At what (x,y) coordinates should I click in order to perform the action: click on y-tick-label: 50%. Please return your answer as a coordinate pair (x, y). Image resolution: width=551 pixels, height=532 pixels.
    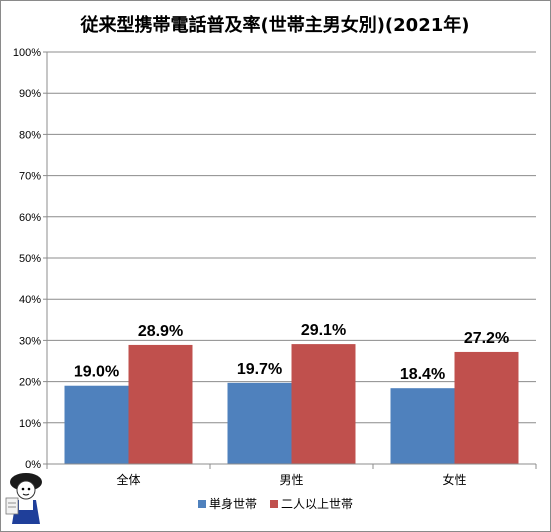
    Looking at the image, I should click on (30, 259).